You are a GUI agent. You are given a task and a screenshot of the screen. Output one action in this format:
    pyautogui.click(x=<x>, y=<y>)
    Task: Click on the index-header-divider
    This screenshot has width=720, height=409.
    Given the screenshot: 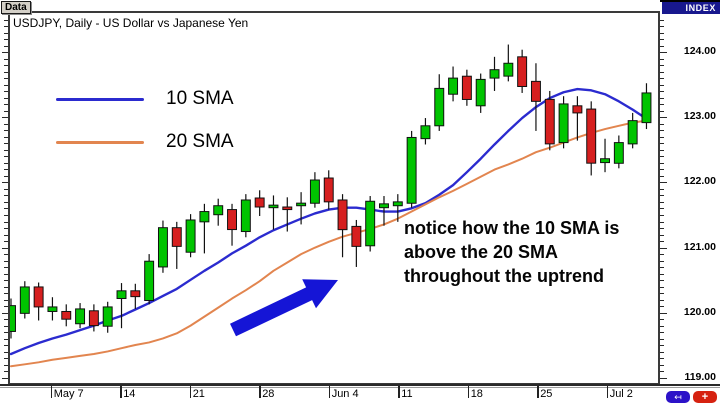 What is the action you would take?
    pyautogui.click(x=690, y=1)
    